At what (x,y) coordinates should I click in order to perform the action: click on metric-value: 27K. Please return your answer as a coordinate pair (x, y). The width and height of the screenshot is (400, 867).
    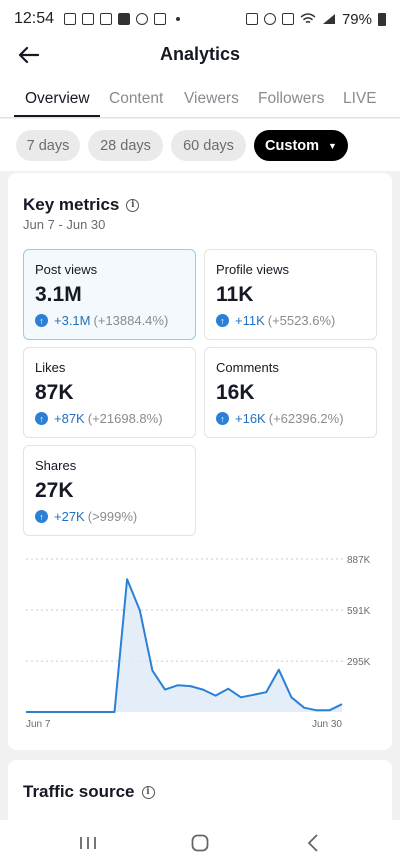
    Looking at the image, I should click on (54, 490).